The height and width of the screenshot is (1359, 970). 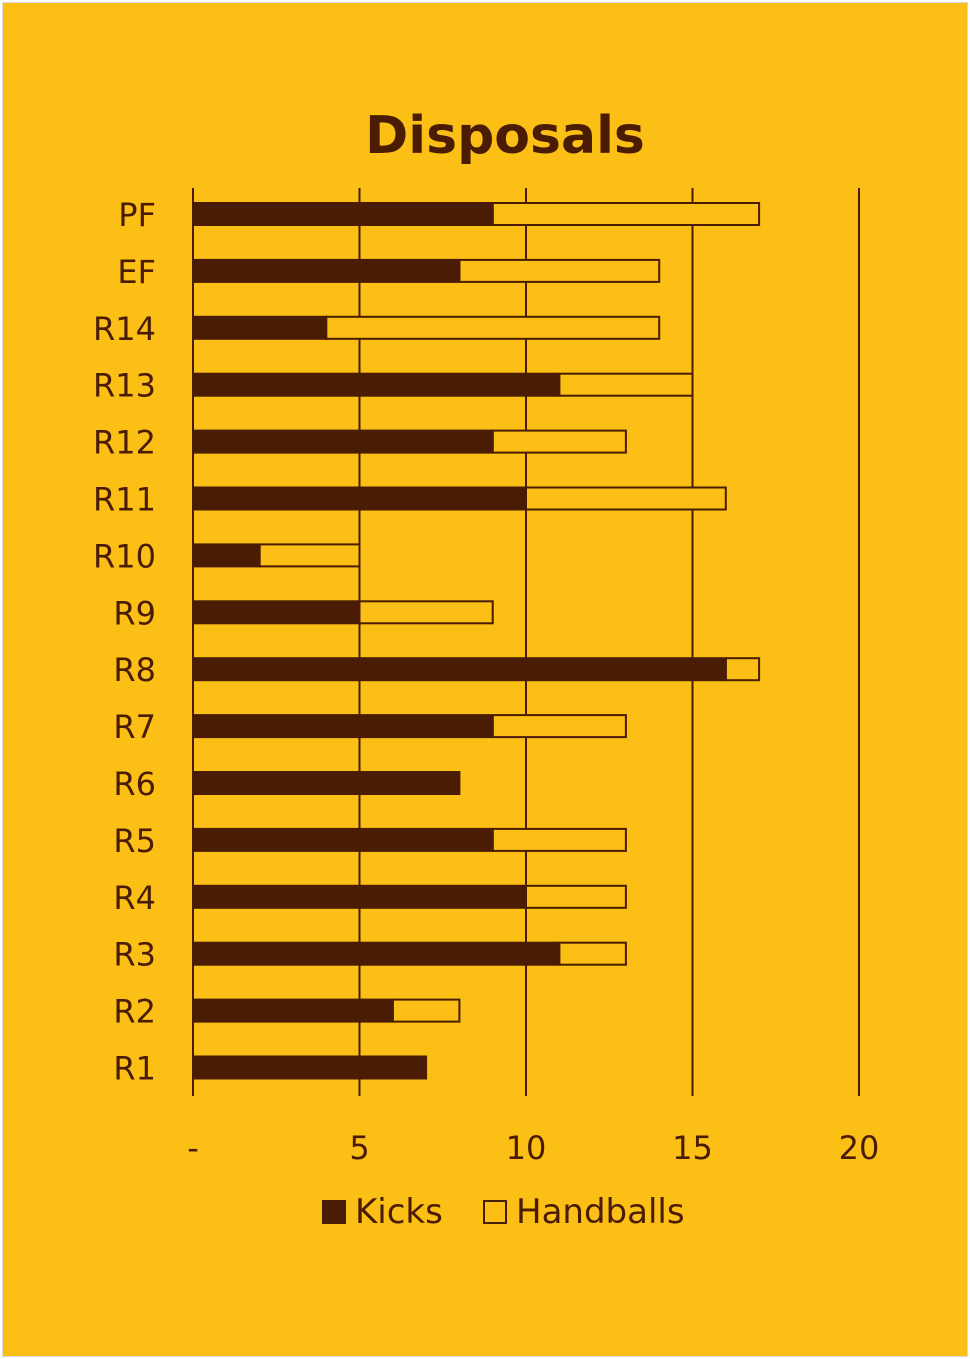 What do you see at coordinates (134, 898) in the screenshot?
I see `category-label: R4` at bounding box center [134, 898].